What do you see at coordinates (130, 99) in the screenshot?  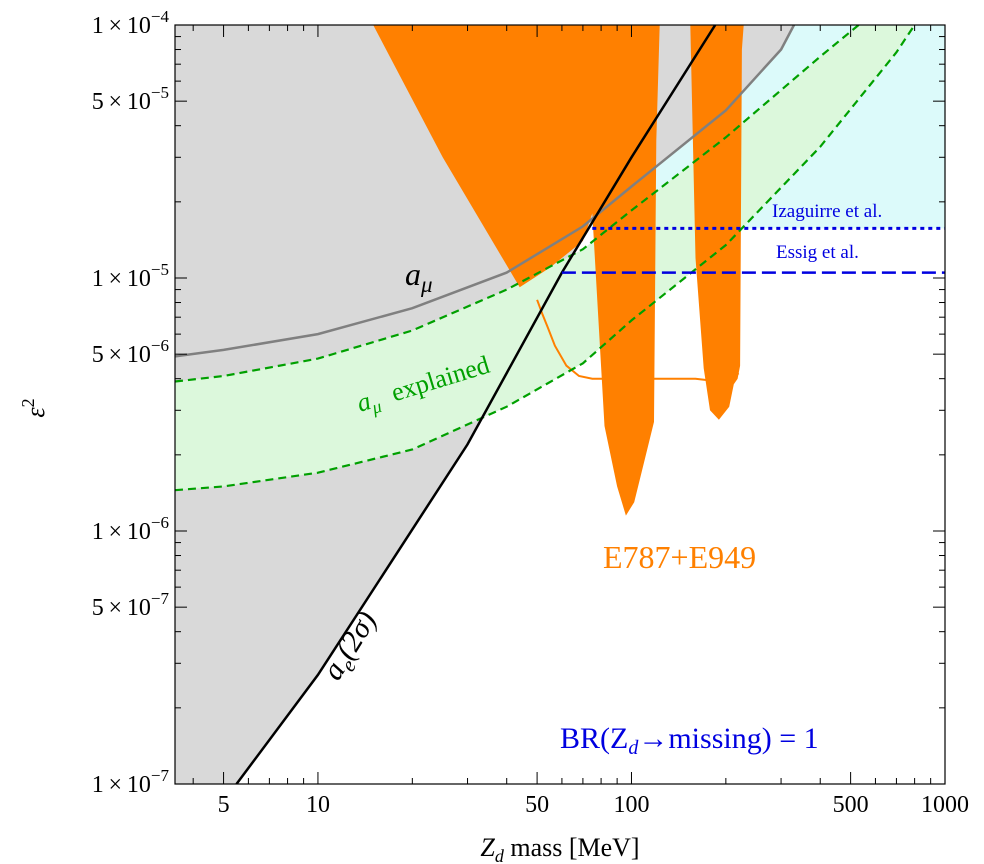 I see `y-tick-label: 5 × 10⁻⁵` at bounding box center [130, 99].